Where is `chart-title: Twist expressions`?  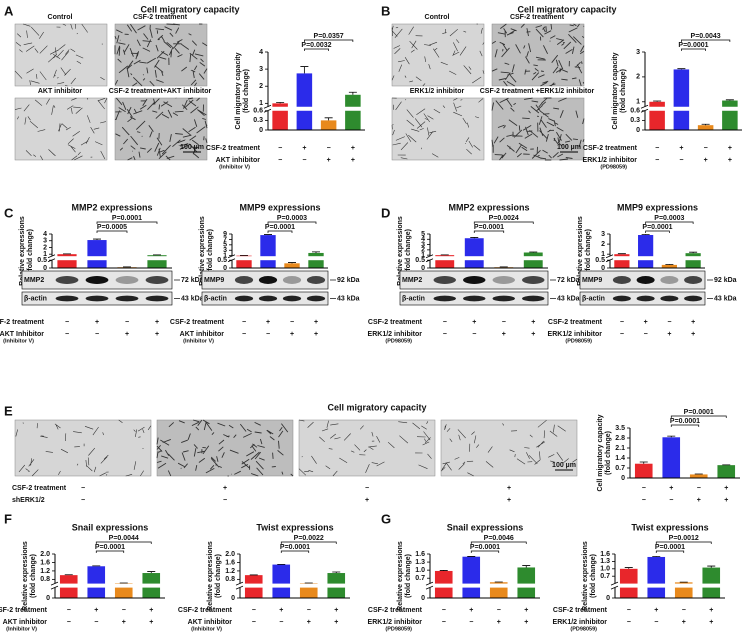 chart-title: Twist expressions is located at coordinates (669, 527).